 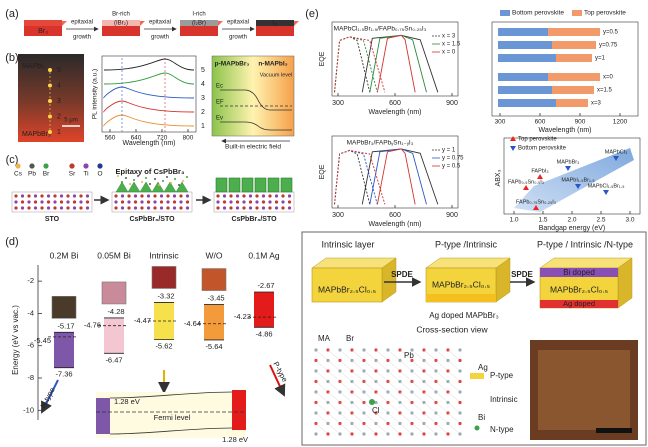 I want to click on label: Bi, so click(x=481, y=417).